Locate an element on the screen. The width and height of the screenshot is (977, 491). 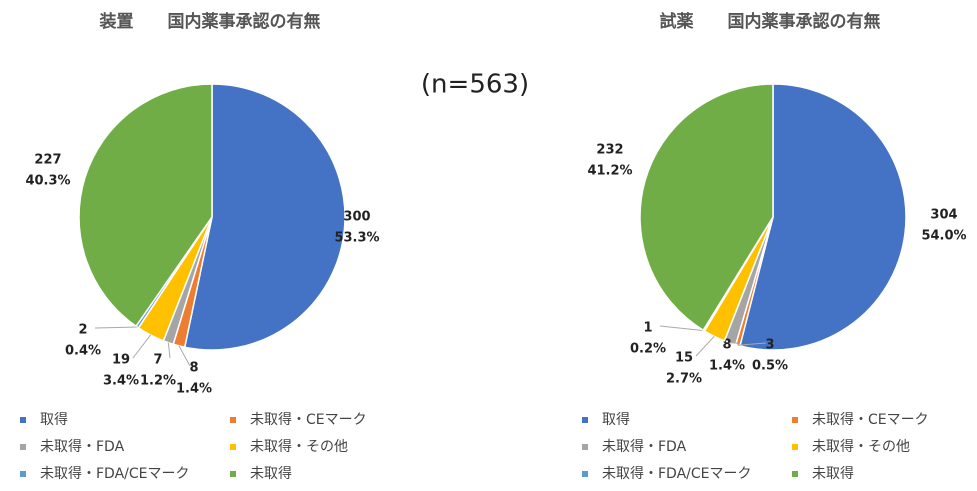
value-label: 2 is located at coordinates (82, 330).